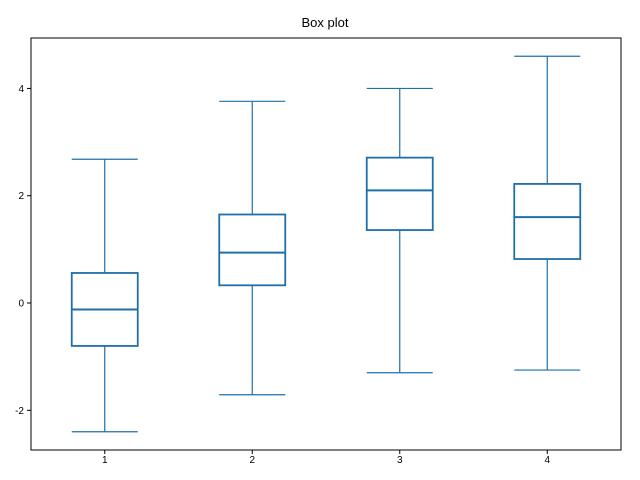 Image resolution: width=640 pixels, height=480 pixels. Describe the element at coordinates (105, 460) in the screenshot. I see `x-tick-label: 1` at that location.